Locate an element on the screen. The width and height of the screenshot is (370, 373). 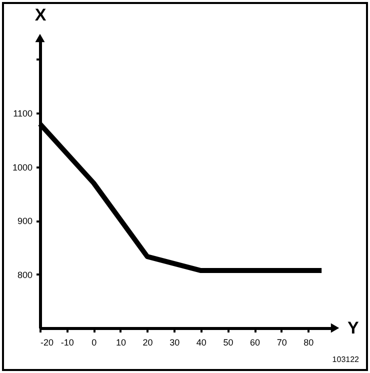
y-tick-label: 900 is located at coordinates (24, 221).